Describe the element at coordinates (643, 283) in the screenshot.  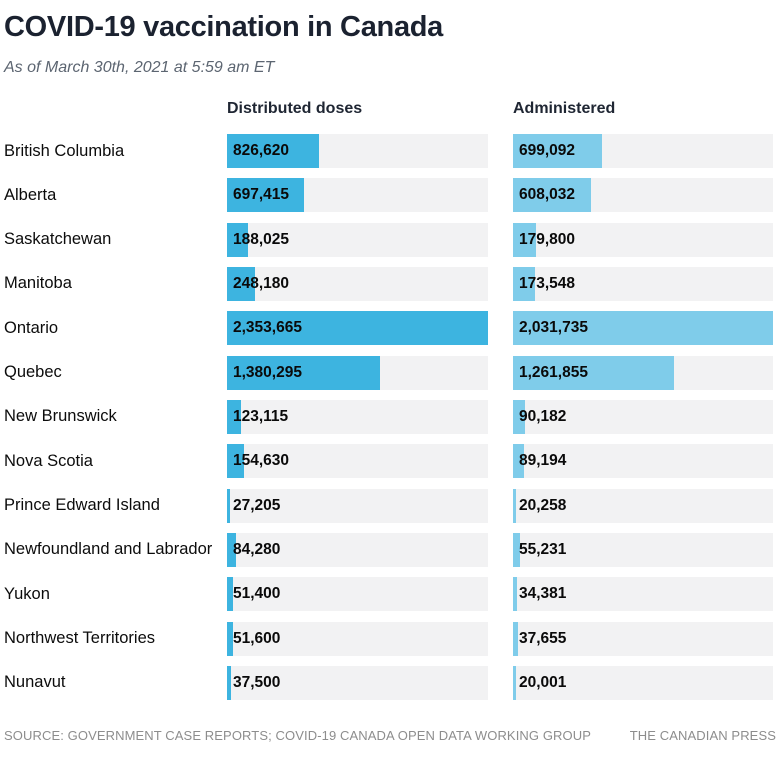
I see `administered-bar-track: 173,548` at that location.